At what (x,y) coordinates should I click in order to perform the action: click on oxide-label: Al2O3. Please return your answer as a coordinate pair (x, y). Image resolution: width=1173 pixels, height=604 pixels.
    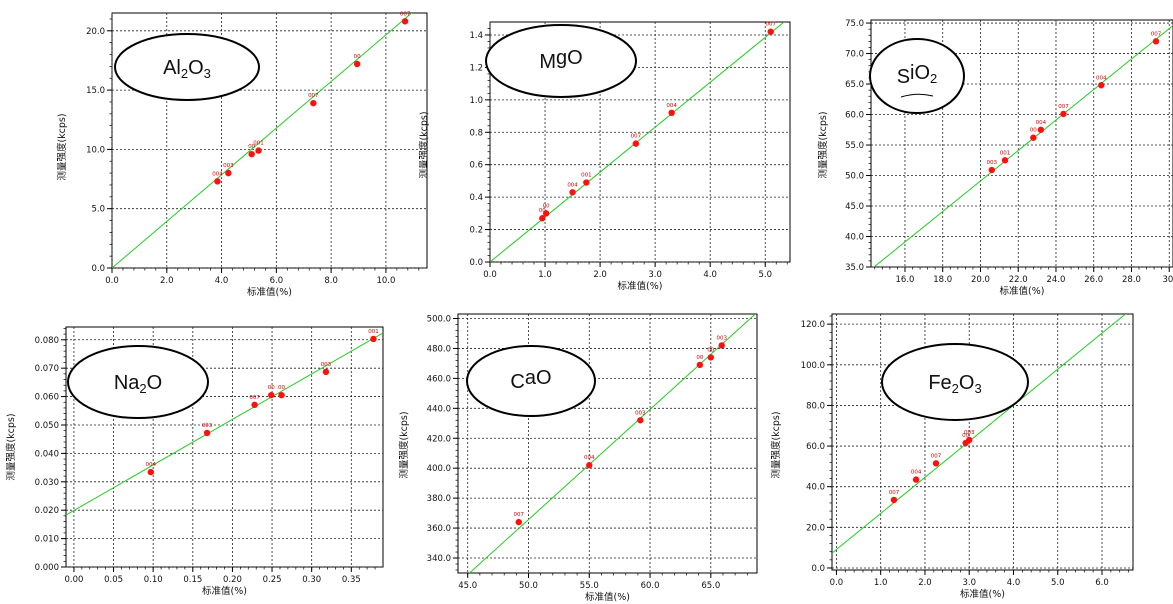
    Looking at the image, I should click on (187, 69).